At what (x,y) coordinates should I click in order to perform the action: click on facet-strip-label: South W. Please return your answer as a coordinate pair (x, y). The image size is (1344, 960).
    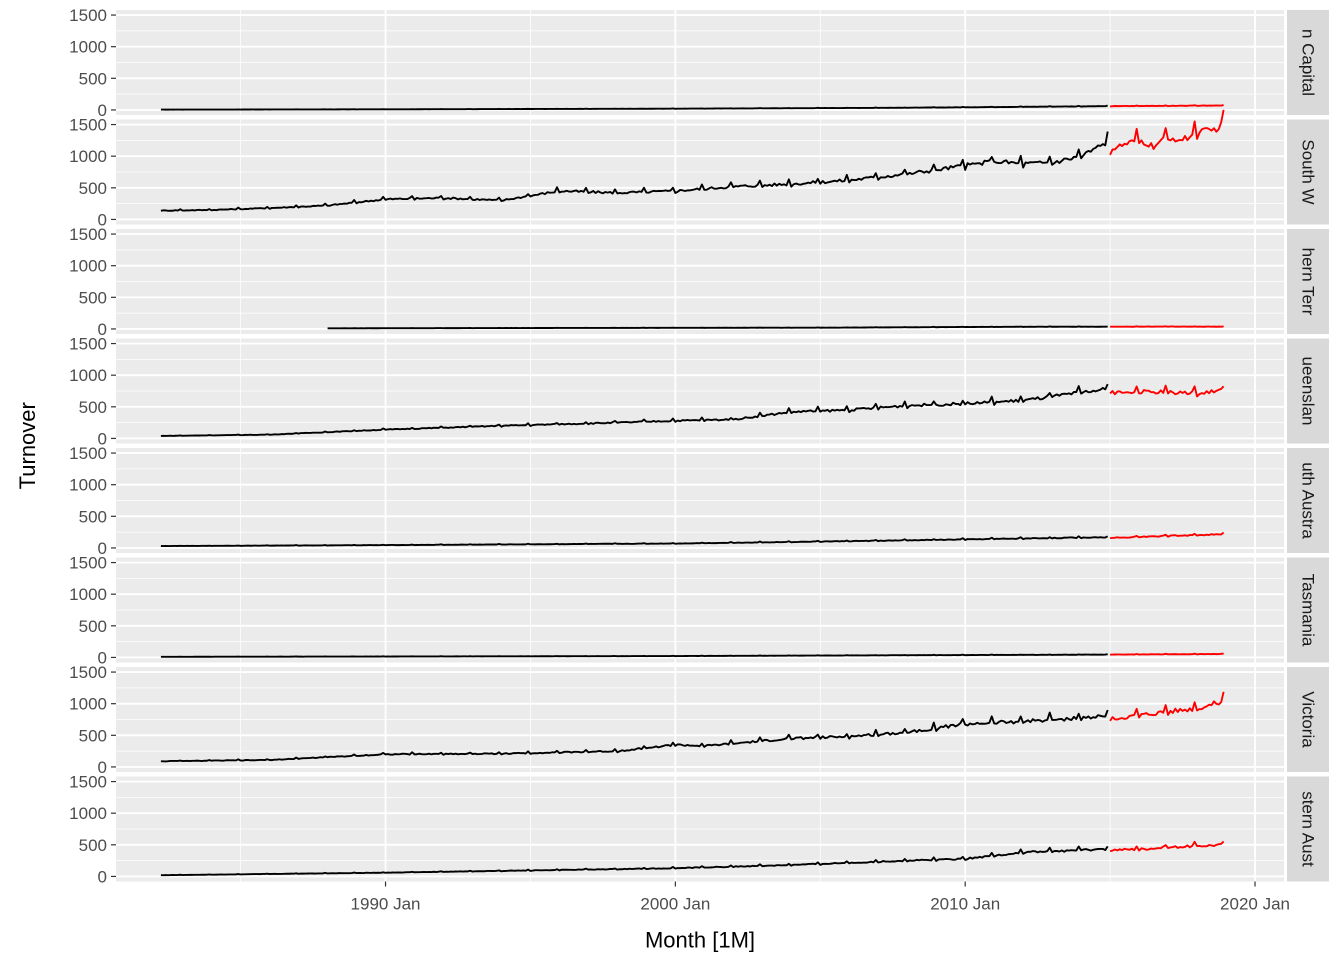
    Looking at the image, I should click on (1308, 171).